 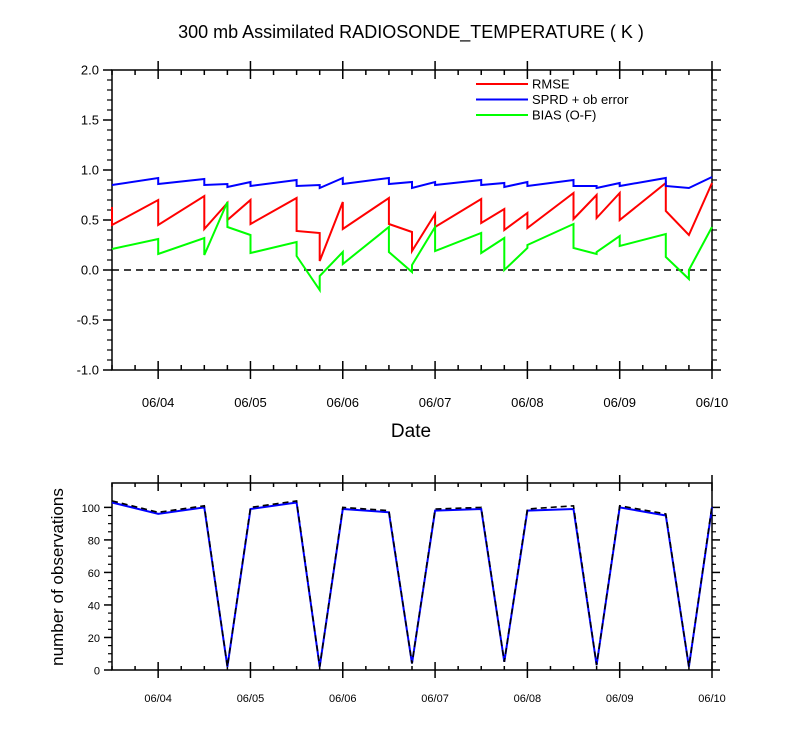 What do you see at coordinates (90, 70) in the screenshot?
I see `y-tick-label: 2.0` at bounding box center [90, 70].